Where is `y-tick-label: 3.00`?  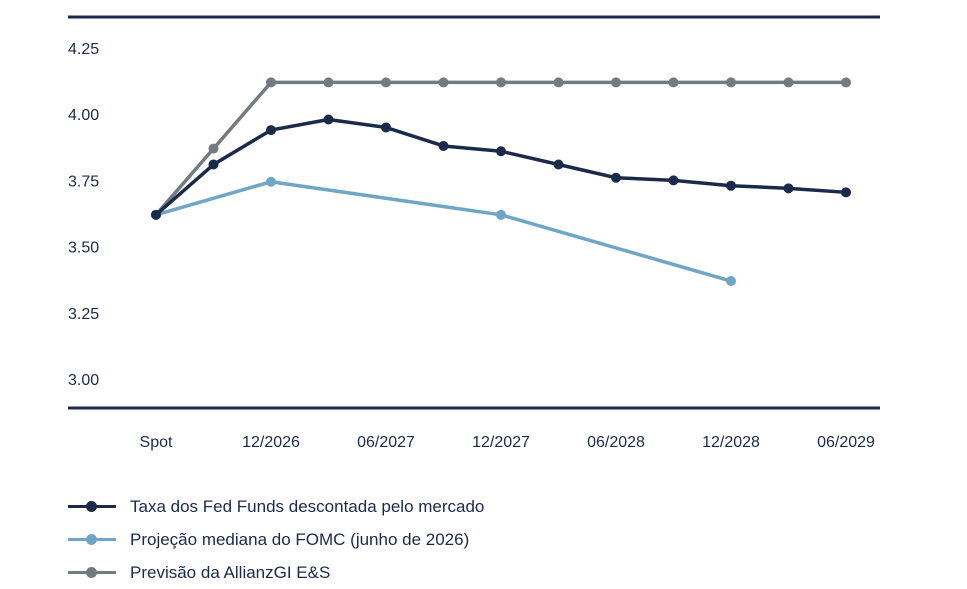 y-tick-label: 3.00 is located at coordinates (83, 380).